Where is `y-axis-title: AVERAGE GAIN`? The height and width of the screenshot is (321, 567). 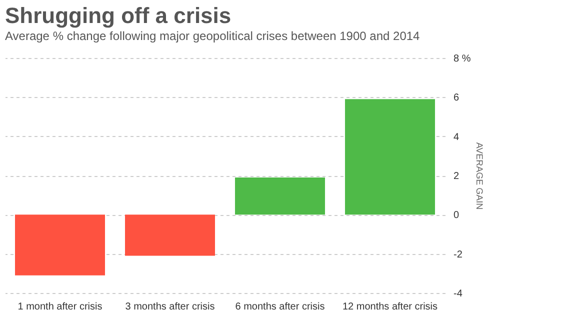
y-axis-title: AVERAGE GAIN is located at coordinates (479, 176).